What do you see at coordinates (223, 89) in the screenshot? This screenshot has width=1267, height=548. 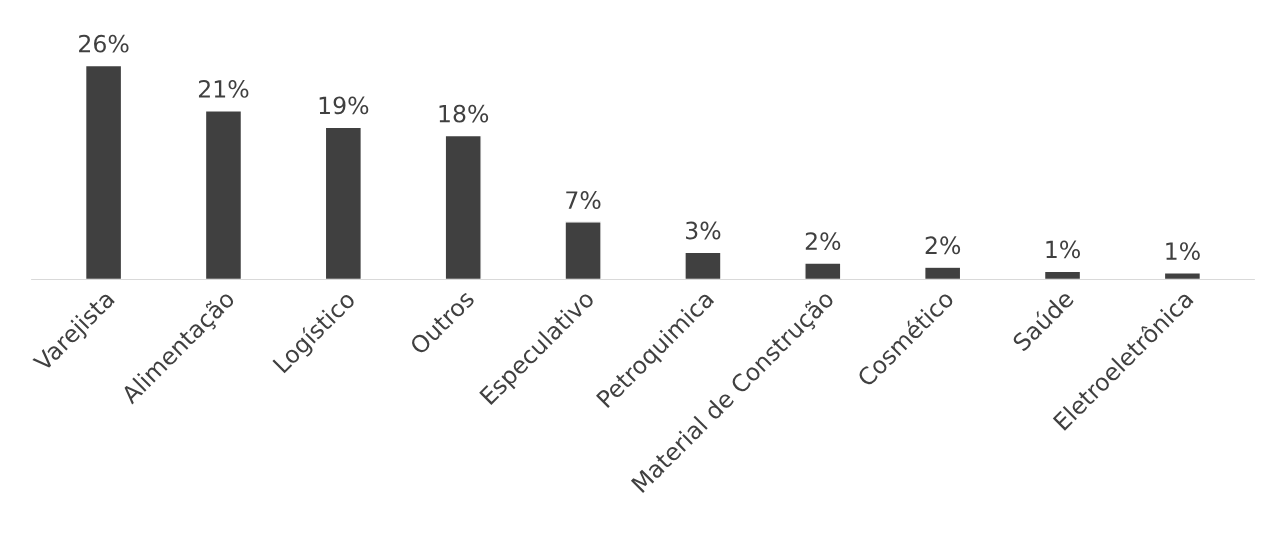 I see `data-label: 21%` at bounding box center [223, 89].